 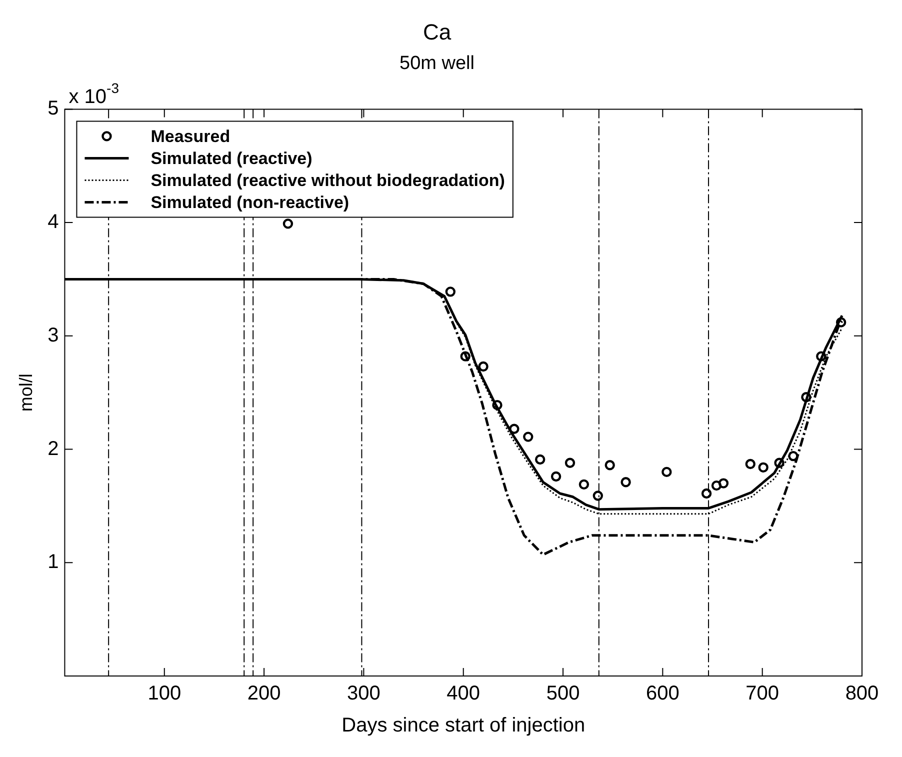 What do you see at coordinates (763, 693) in the screenshot?
I see `x-tick-label: 700` at bounding box center [763, 693].